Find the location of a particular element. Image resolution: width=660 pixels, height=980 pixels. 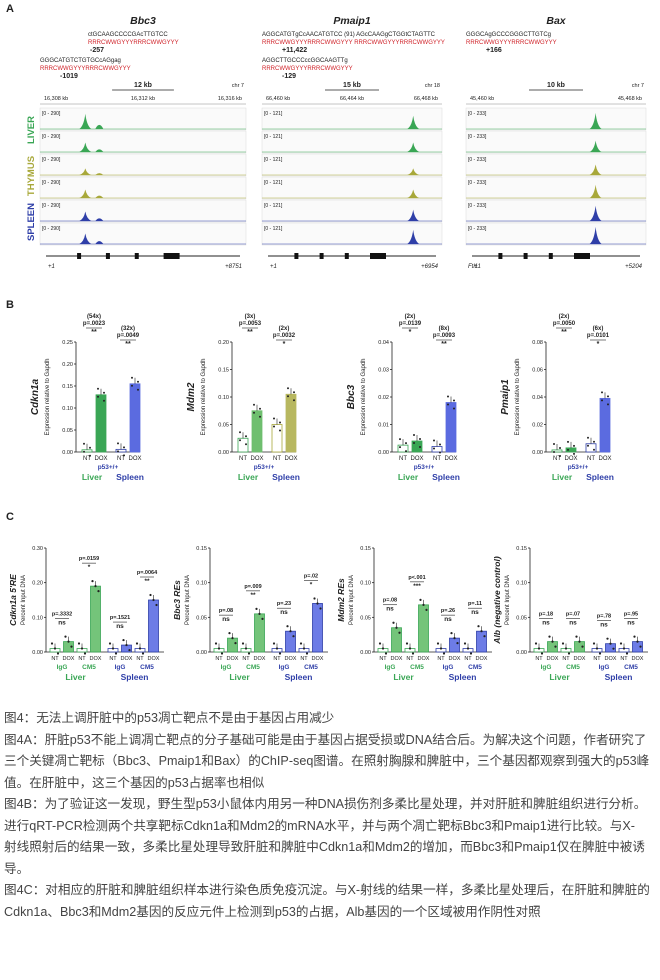

b-tissue-liver: Liver is located at coordinates (248, 477).